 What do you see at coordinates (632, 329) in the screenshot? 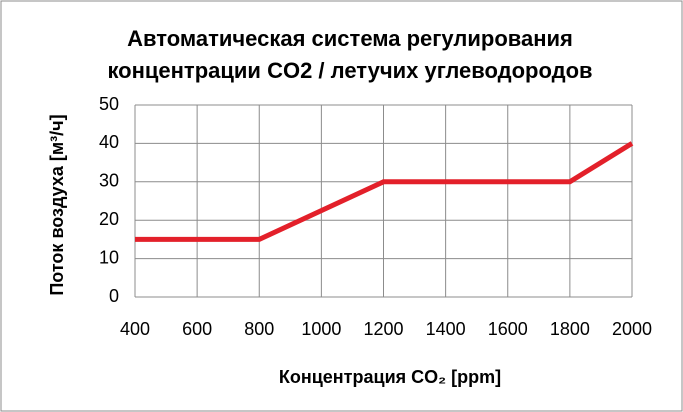
I see `x-tick-label: 2000` at bounding box center [632, 329].